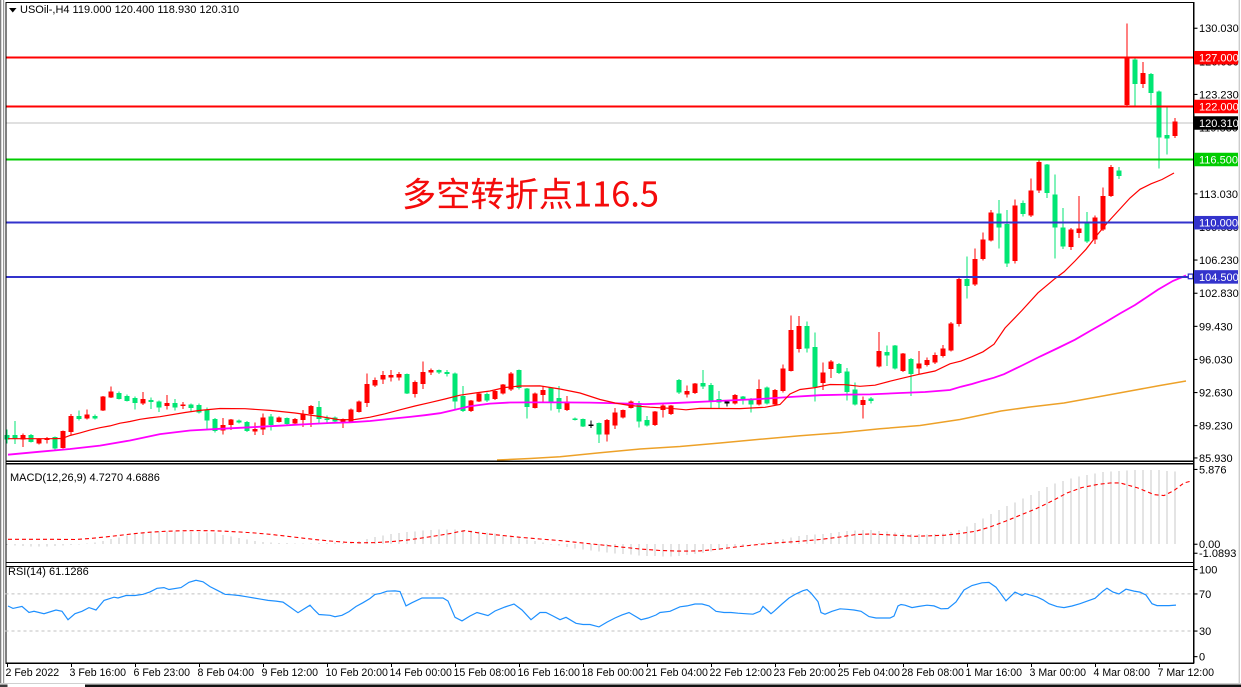  I want to click on svg-text: 30, so click(1205, 632).